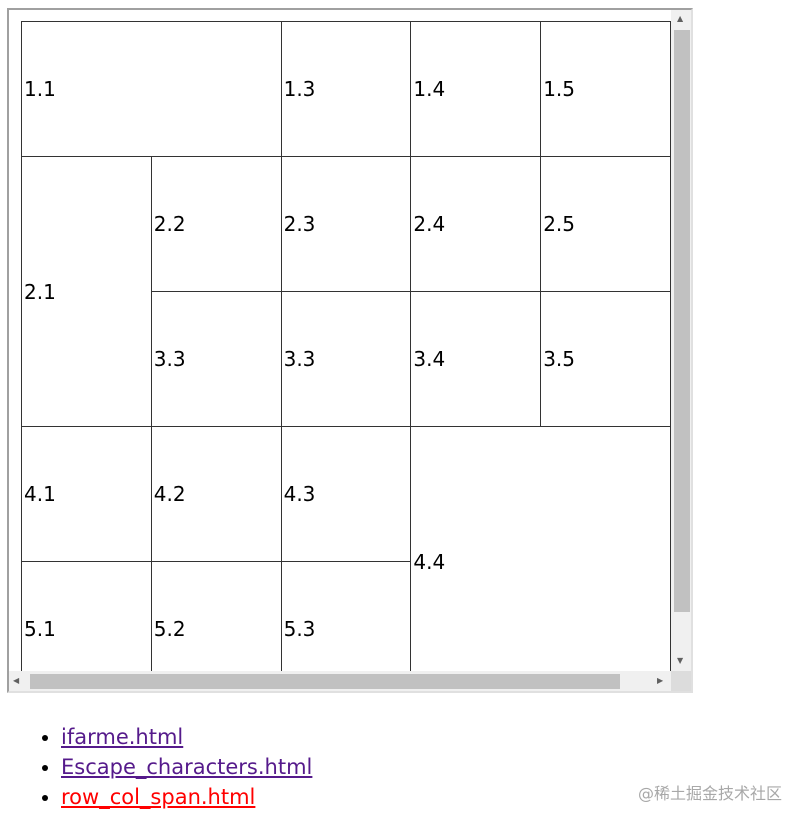  Describe the element at coordinates (216, 616) in the screenshot. I see `table-cell: 5.2` at that location.